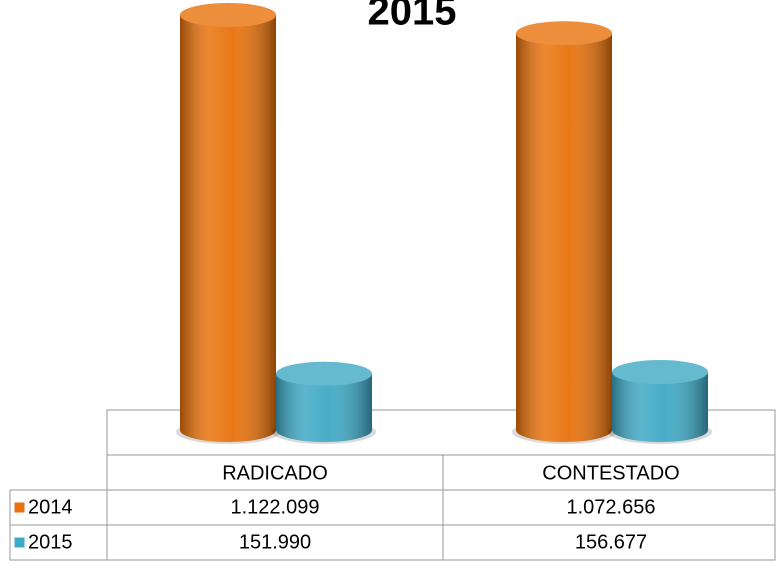  I want to click on category-label: RADICADO, so click(275, 473).